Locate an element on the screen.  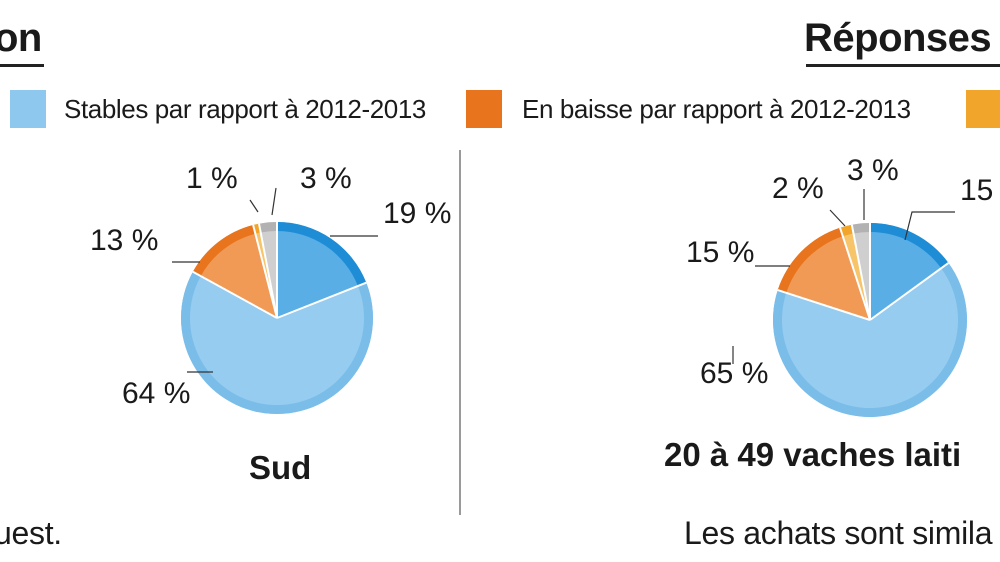
slice-label: 2 % is located at coordinates (798, 188).